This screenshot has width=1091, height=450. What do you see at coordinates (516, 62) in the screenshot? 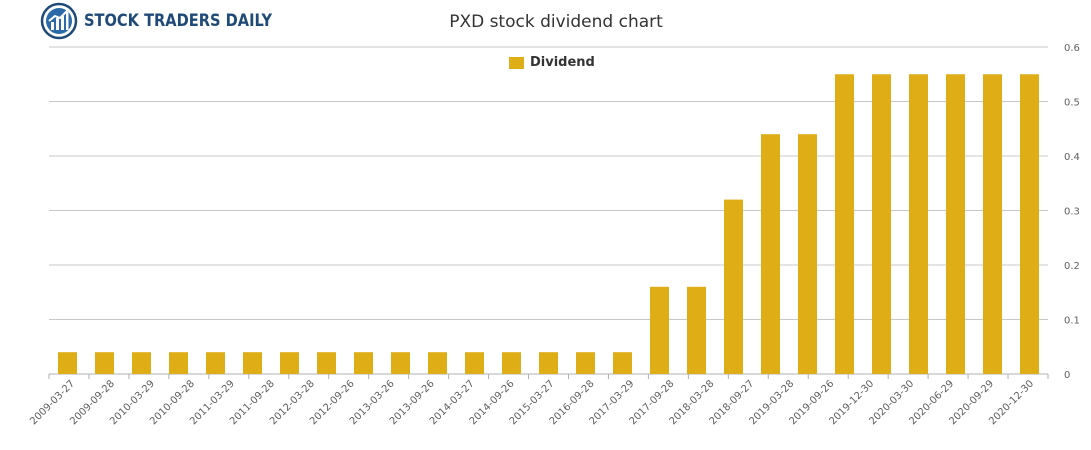
I see `legend-swatch` at bounding box center [516, 62].